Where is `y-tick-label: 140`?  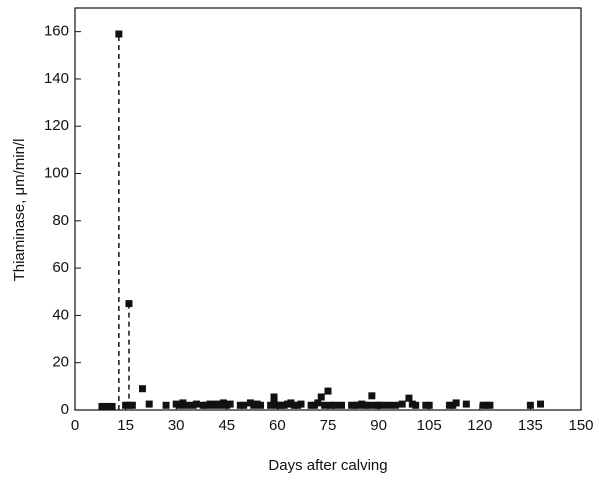 y-tick-label: 140 is located at coordinates (56, 78).